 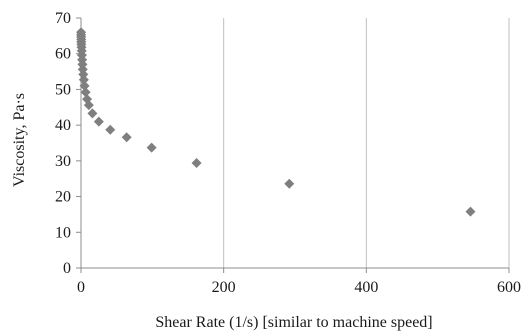 What do you see at coordinates (63, 232) in the screenshot?
I see `y-tick-label-10: 10` at bounding box center [63, 232].